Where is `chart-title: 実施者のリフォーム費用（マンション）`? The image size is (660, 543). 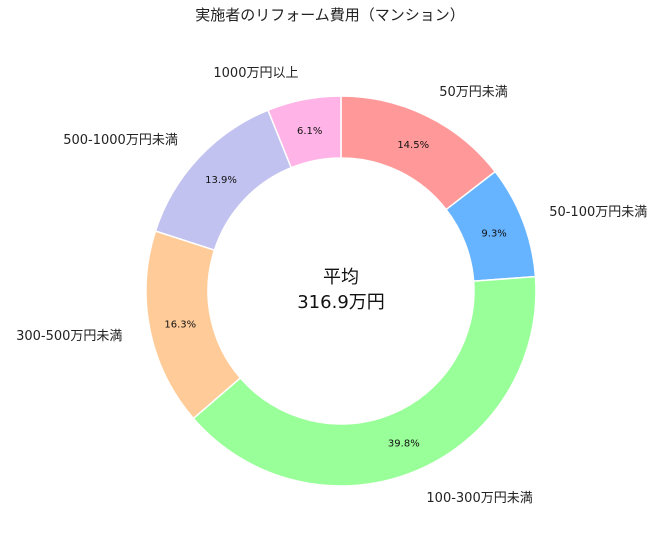
chart-title: 実施者のリフォーム費用（マンション） is located at coordinates (330, 15).